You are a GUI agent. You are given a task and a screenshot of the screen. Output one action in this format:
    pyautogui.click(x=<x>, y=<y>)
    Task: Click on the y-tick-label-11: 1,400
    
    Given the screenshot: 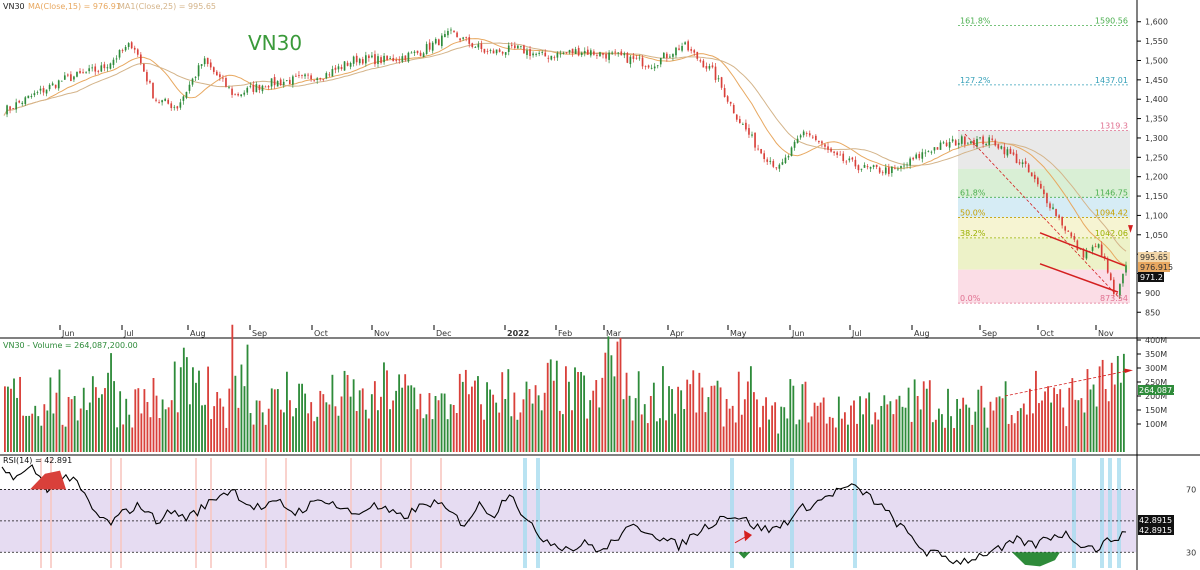 What is the action you would take?
    pyautogui.click(x=1156, y=99)
    